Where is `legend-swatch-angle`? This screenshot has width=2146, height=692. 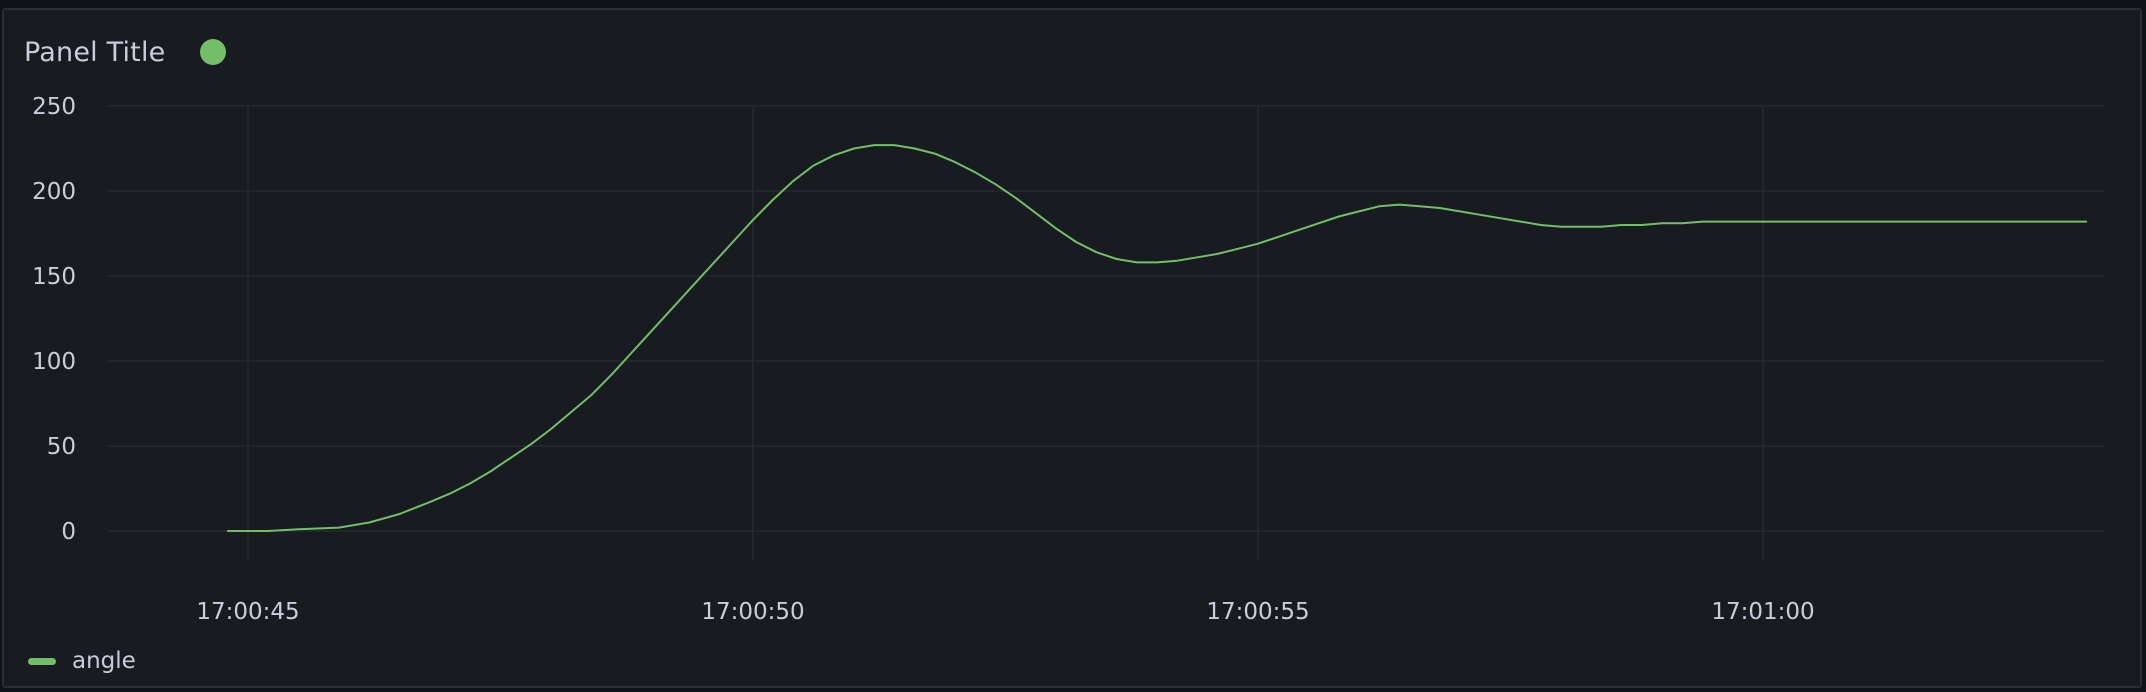
legend-swatch-angle is located at coordinates (42, 661).